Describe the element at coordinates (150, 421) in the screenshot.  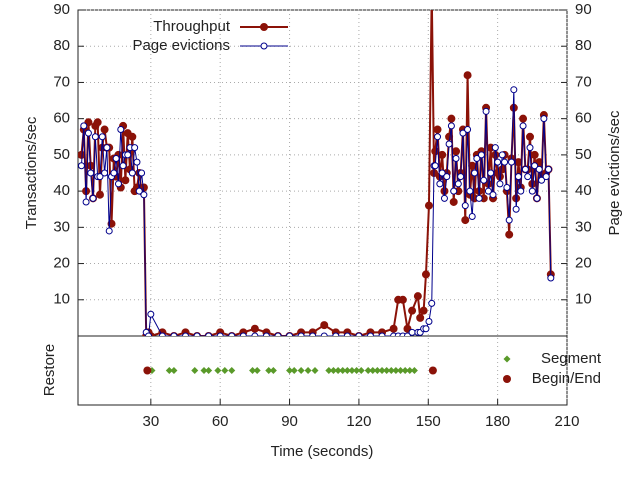
I see `x-tick-label: 30` at that location.